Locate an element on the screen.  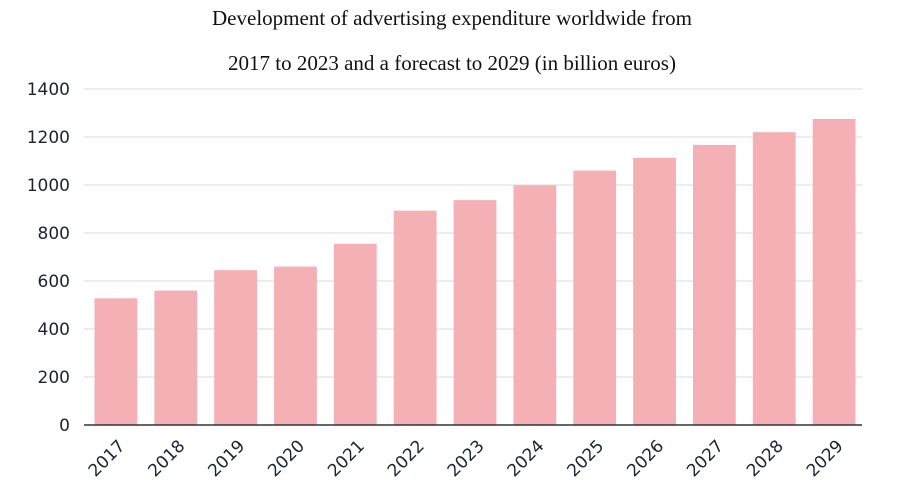
y-tick-label: 1400 is located at coordinates (48, 90).